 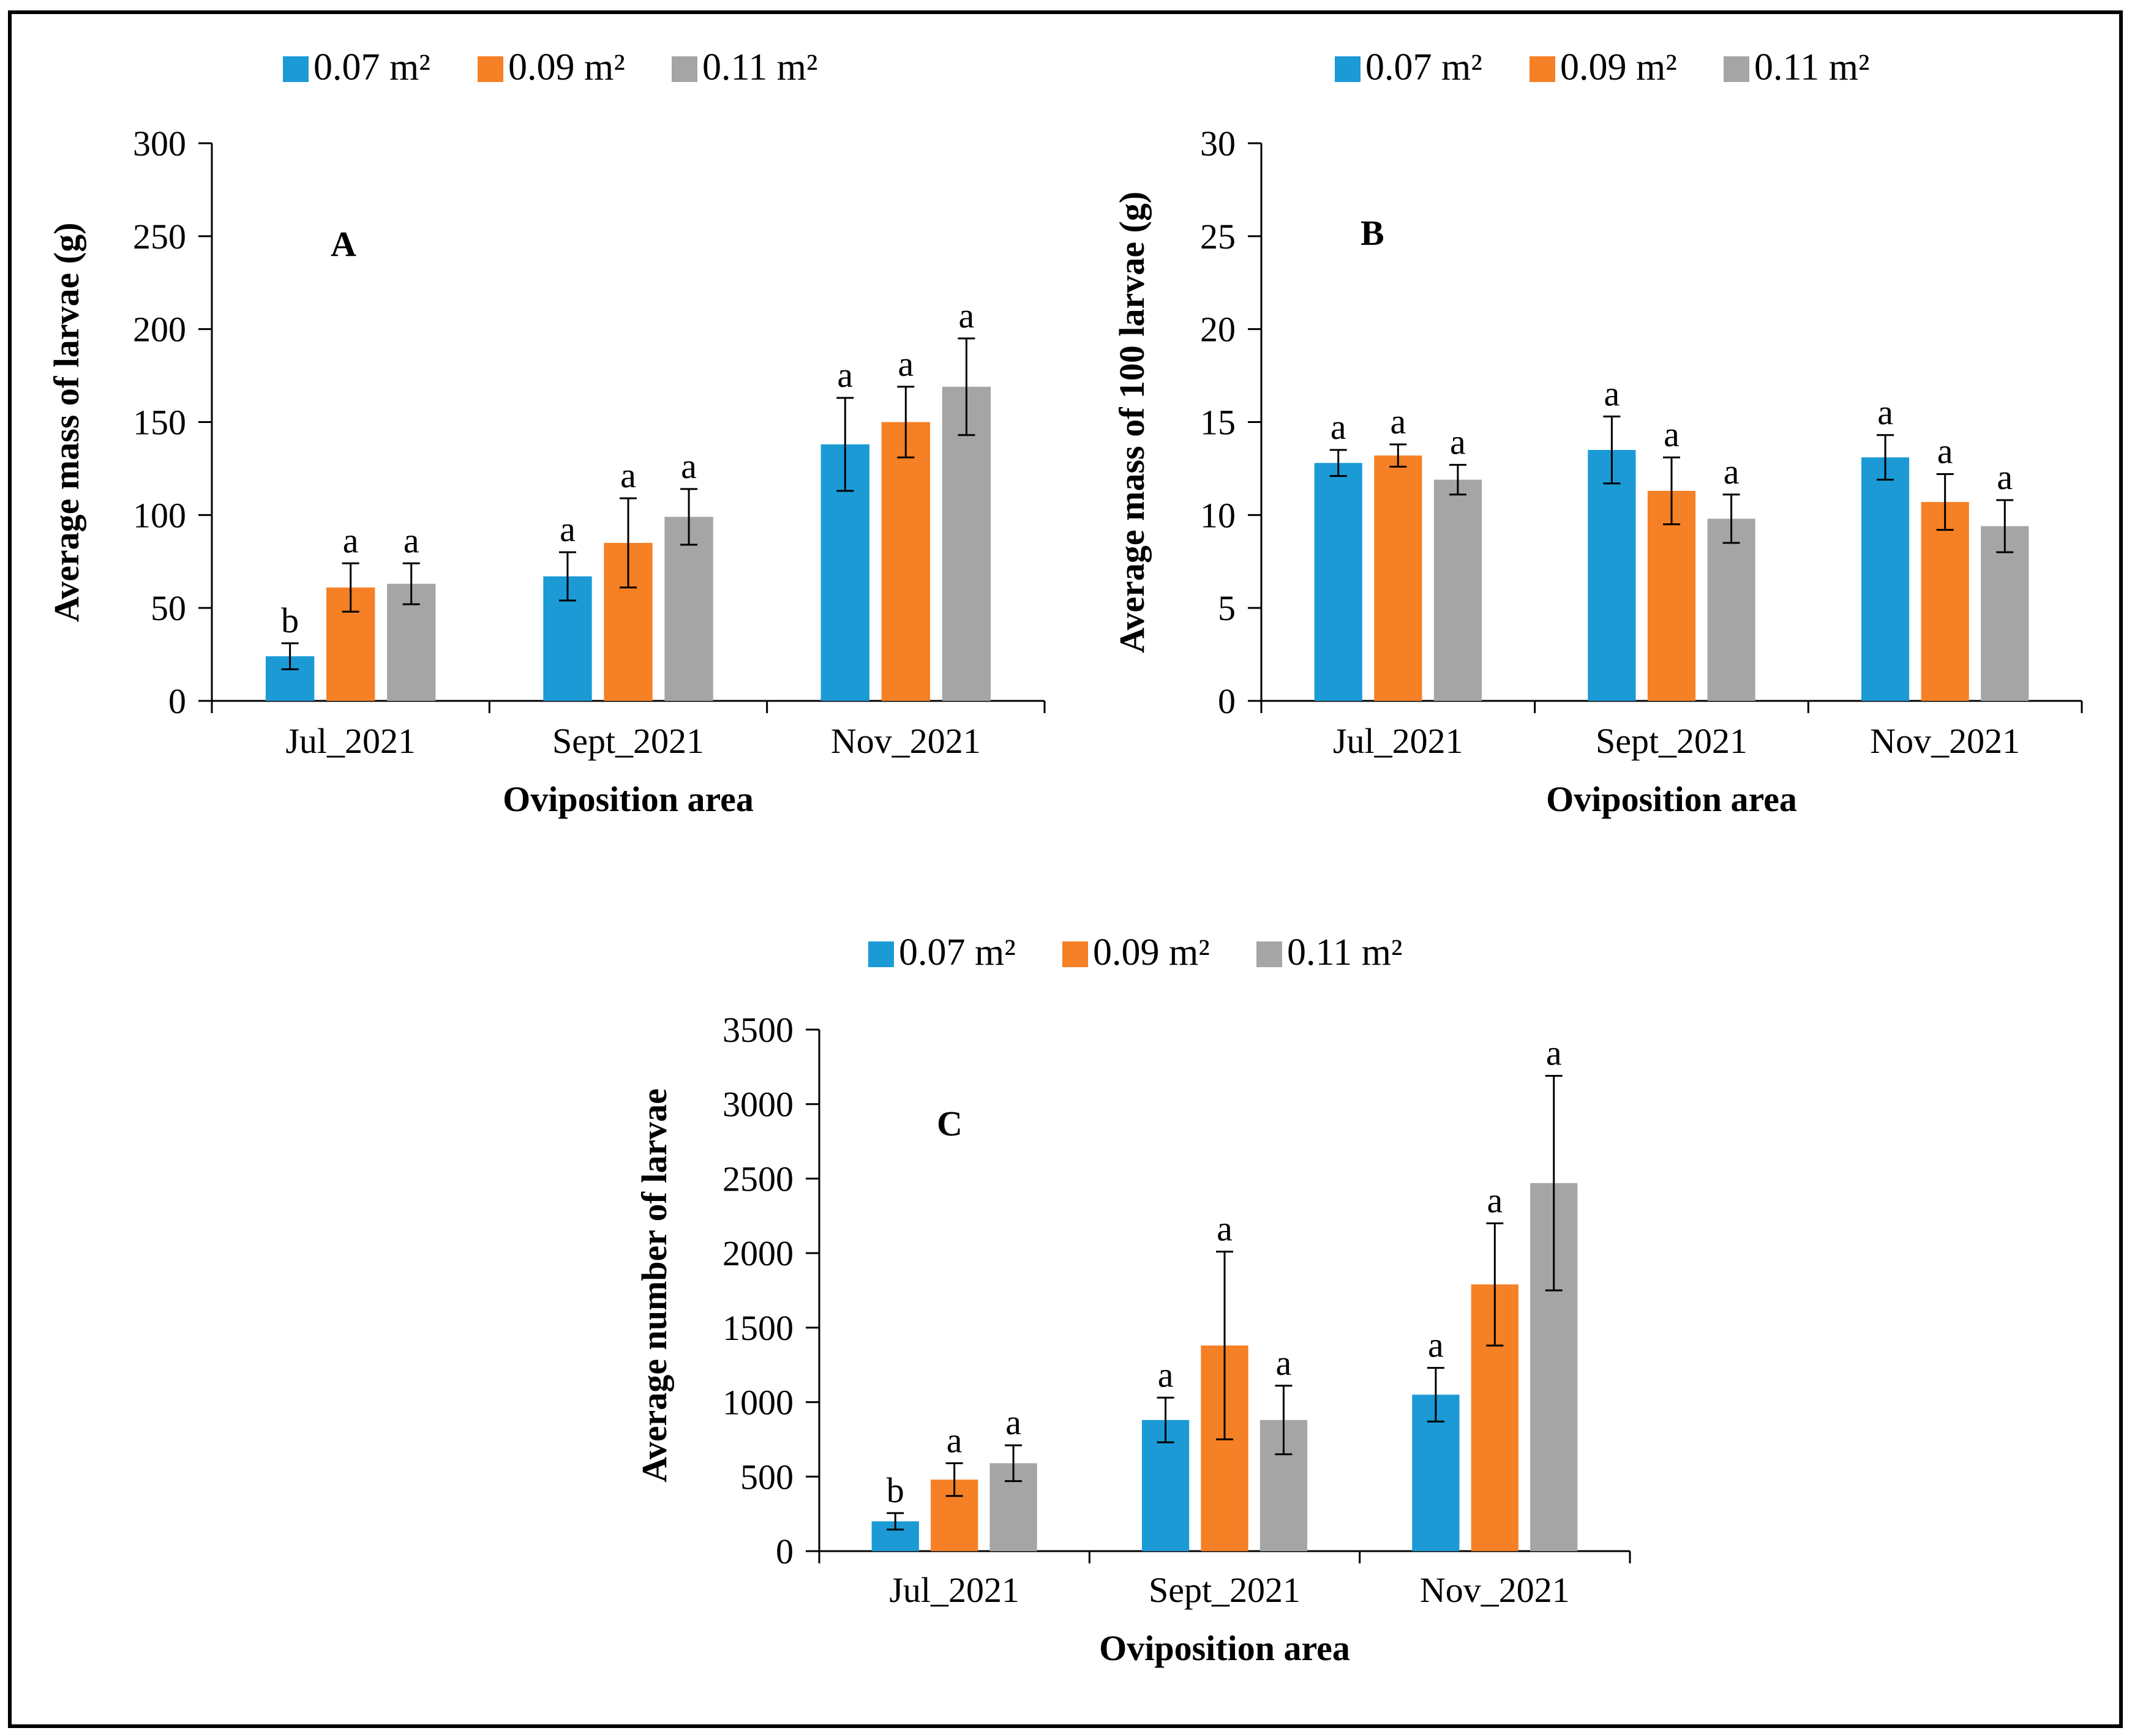 I want to click on panel-label: B, so click(x=1373, y=233).